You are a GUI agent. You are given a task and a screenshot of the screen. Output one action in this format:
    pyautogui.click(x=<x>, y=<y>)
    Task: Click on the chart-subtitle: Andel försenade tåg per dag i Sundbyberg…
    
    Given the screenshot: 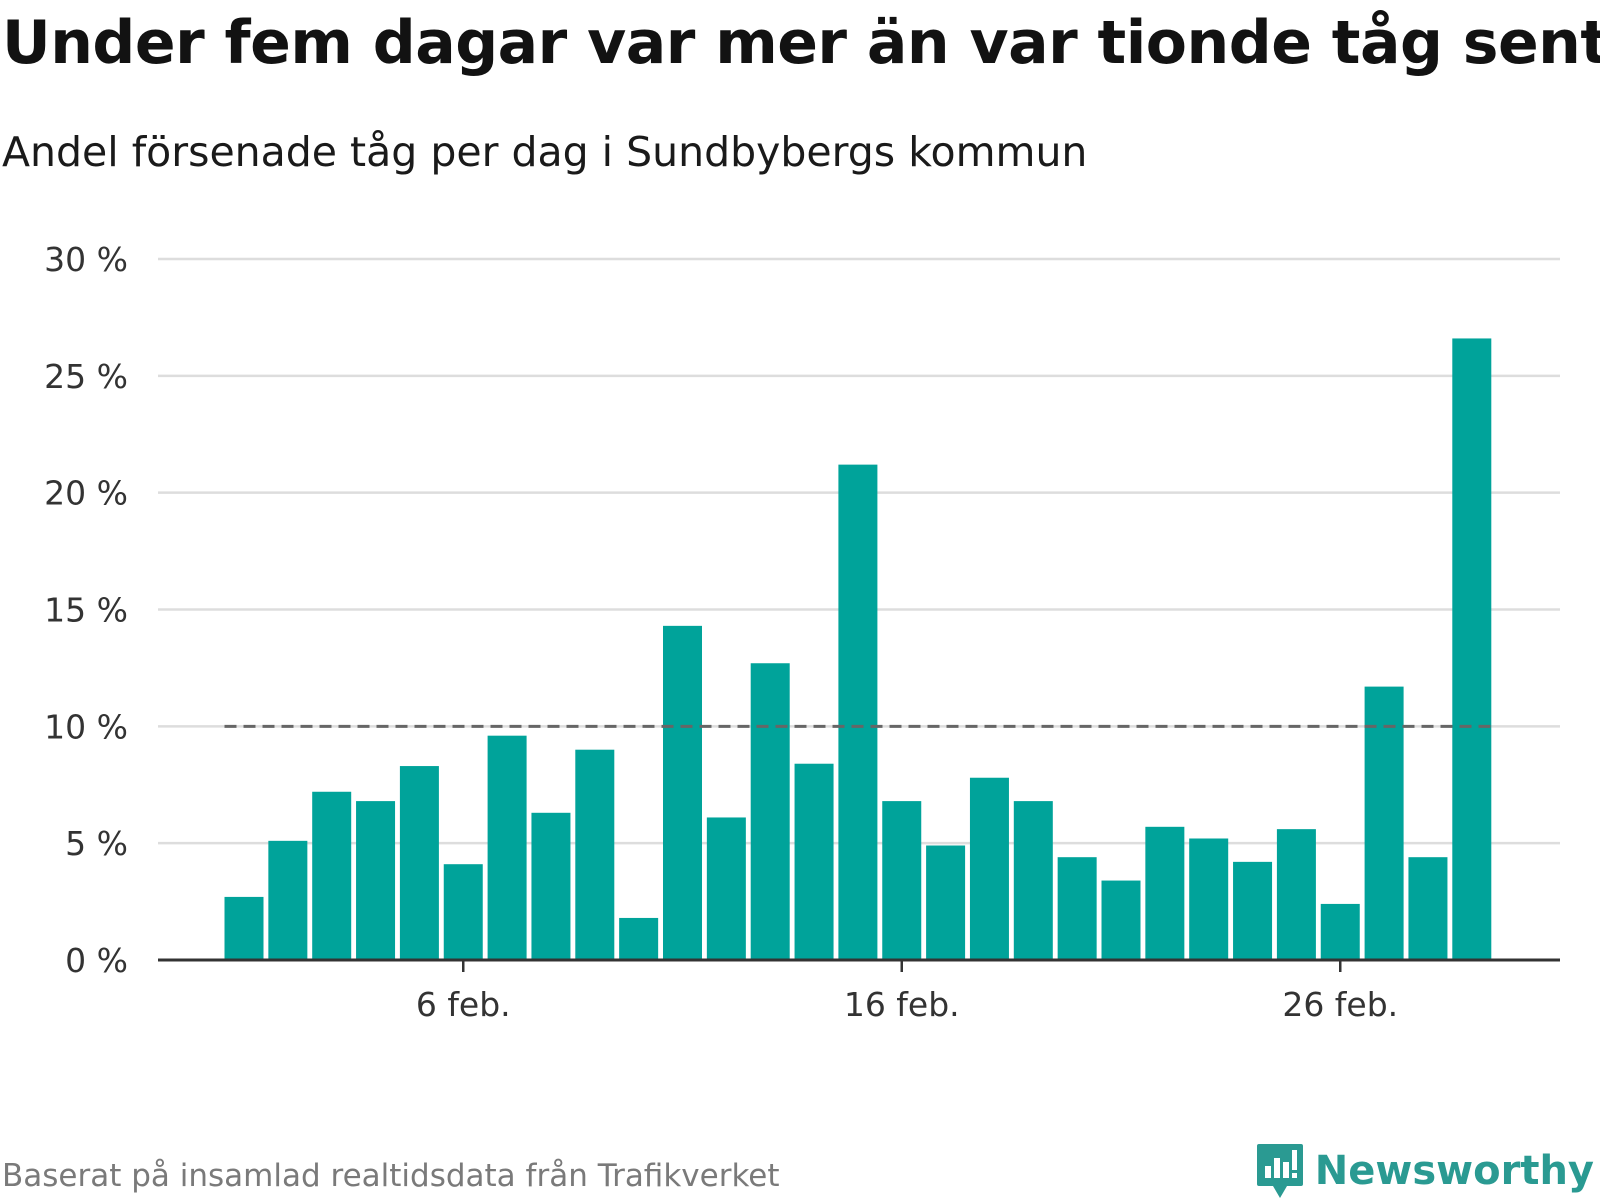 What is the action you would take?
    pyautogui.click(x=545, y=152)
    